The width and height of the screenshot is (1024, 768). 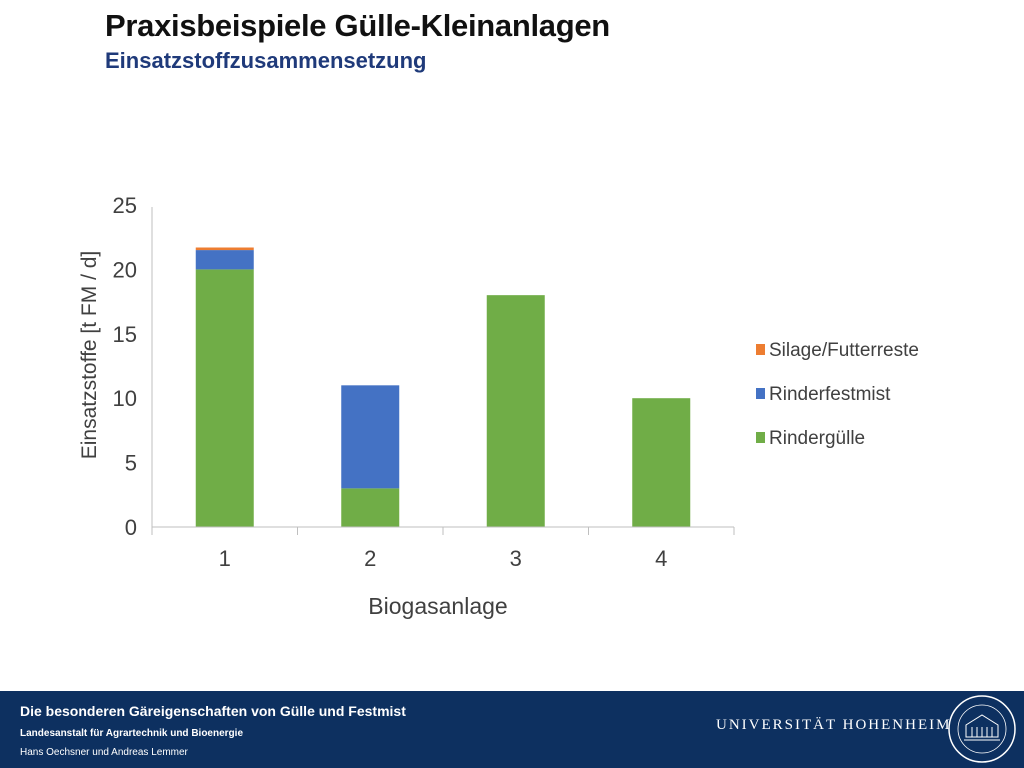 What do you see at coordinates (760, 349) in the screenshot?
I see `legend-swatch-silage-futterreste` at bounding box center [760, 349].